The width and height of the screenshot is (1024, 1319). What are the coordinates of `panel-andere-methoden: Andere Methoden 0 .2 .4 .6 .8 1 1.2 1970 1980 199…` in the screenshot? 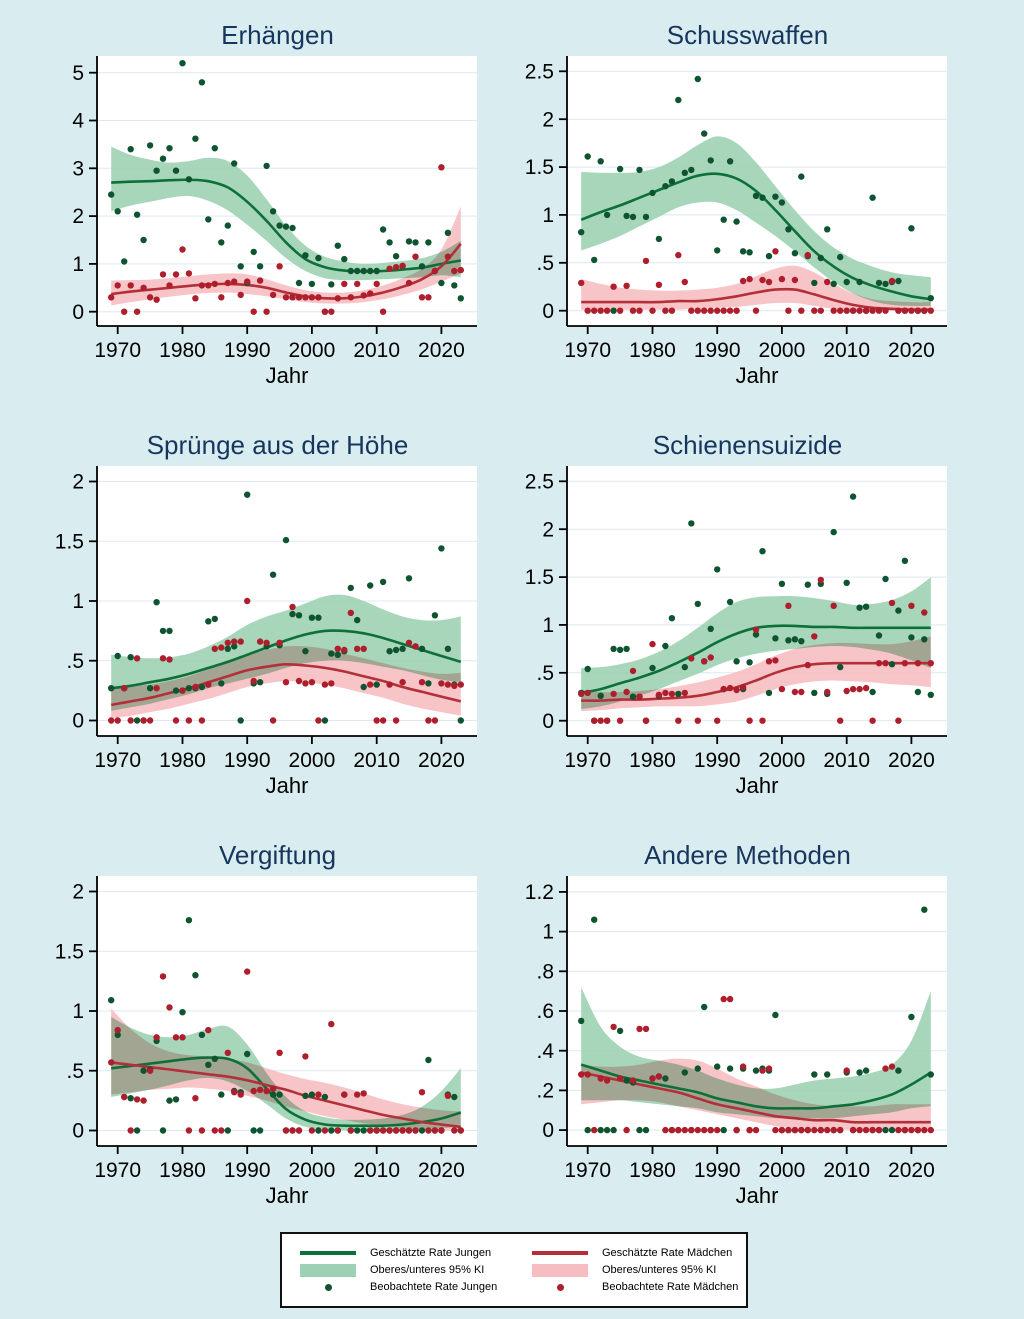 It's located at (747, 1033).